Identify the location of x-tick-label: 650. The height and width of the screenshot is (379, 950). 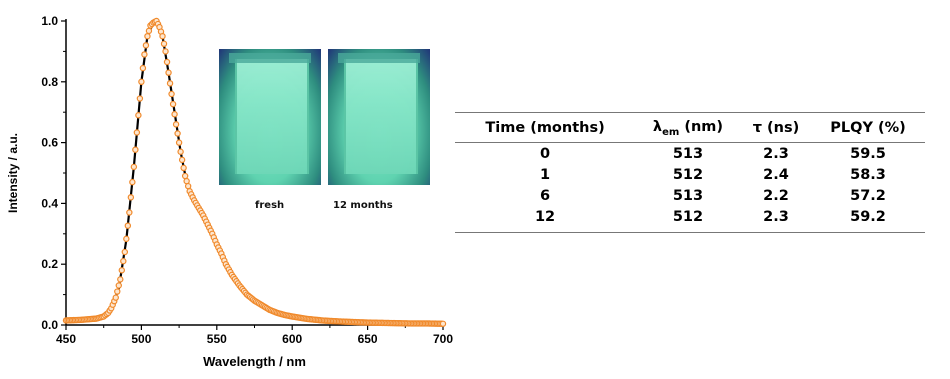
(368, 339).